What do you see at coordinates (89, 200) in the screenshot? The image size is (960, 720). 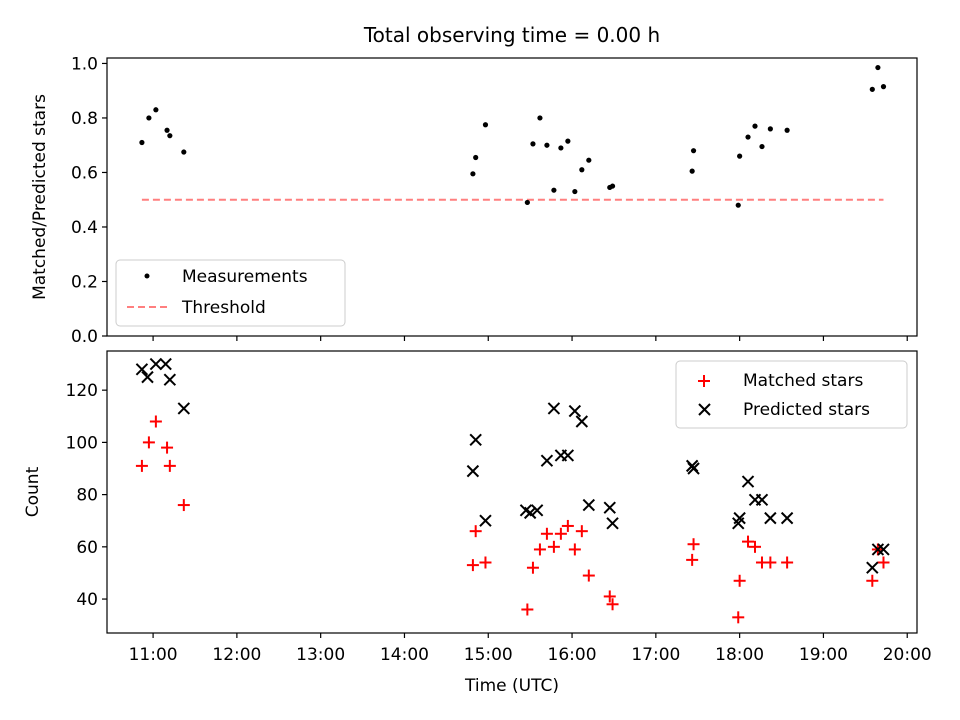 I see `top-y-axis: 0.0 0.2 0.4 0.6 0.8 1.0` at bounding box center [89, 200].